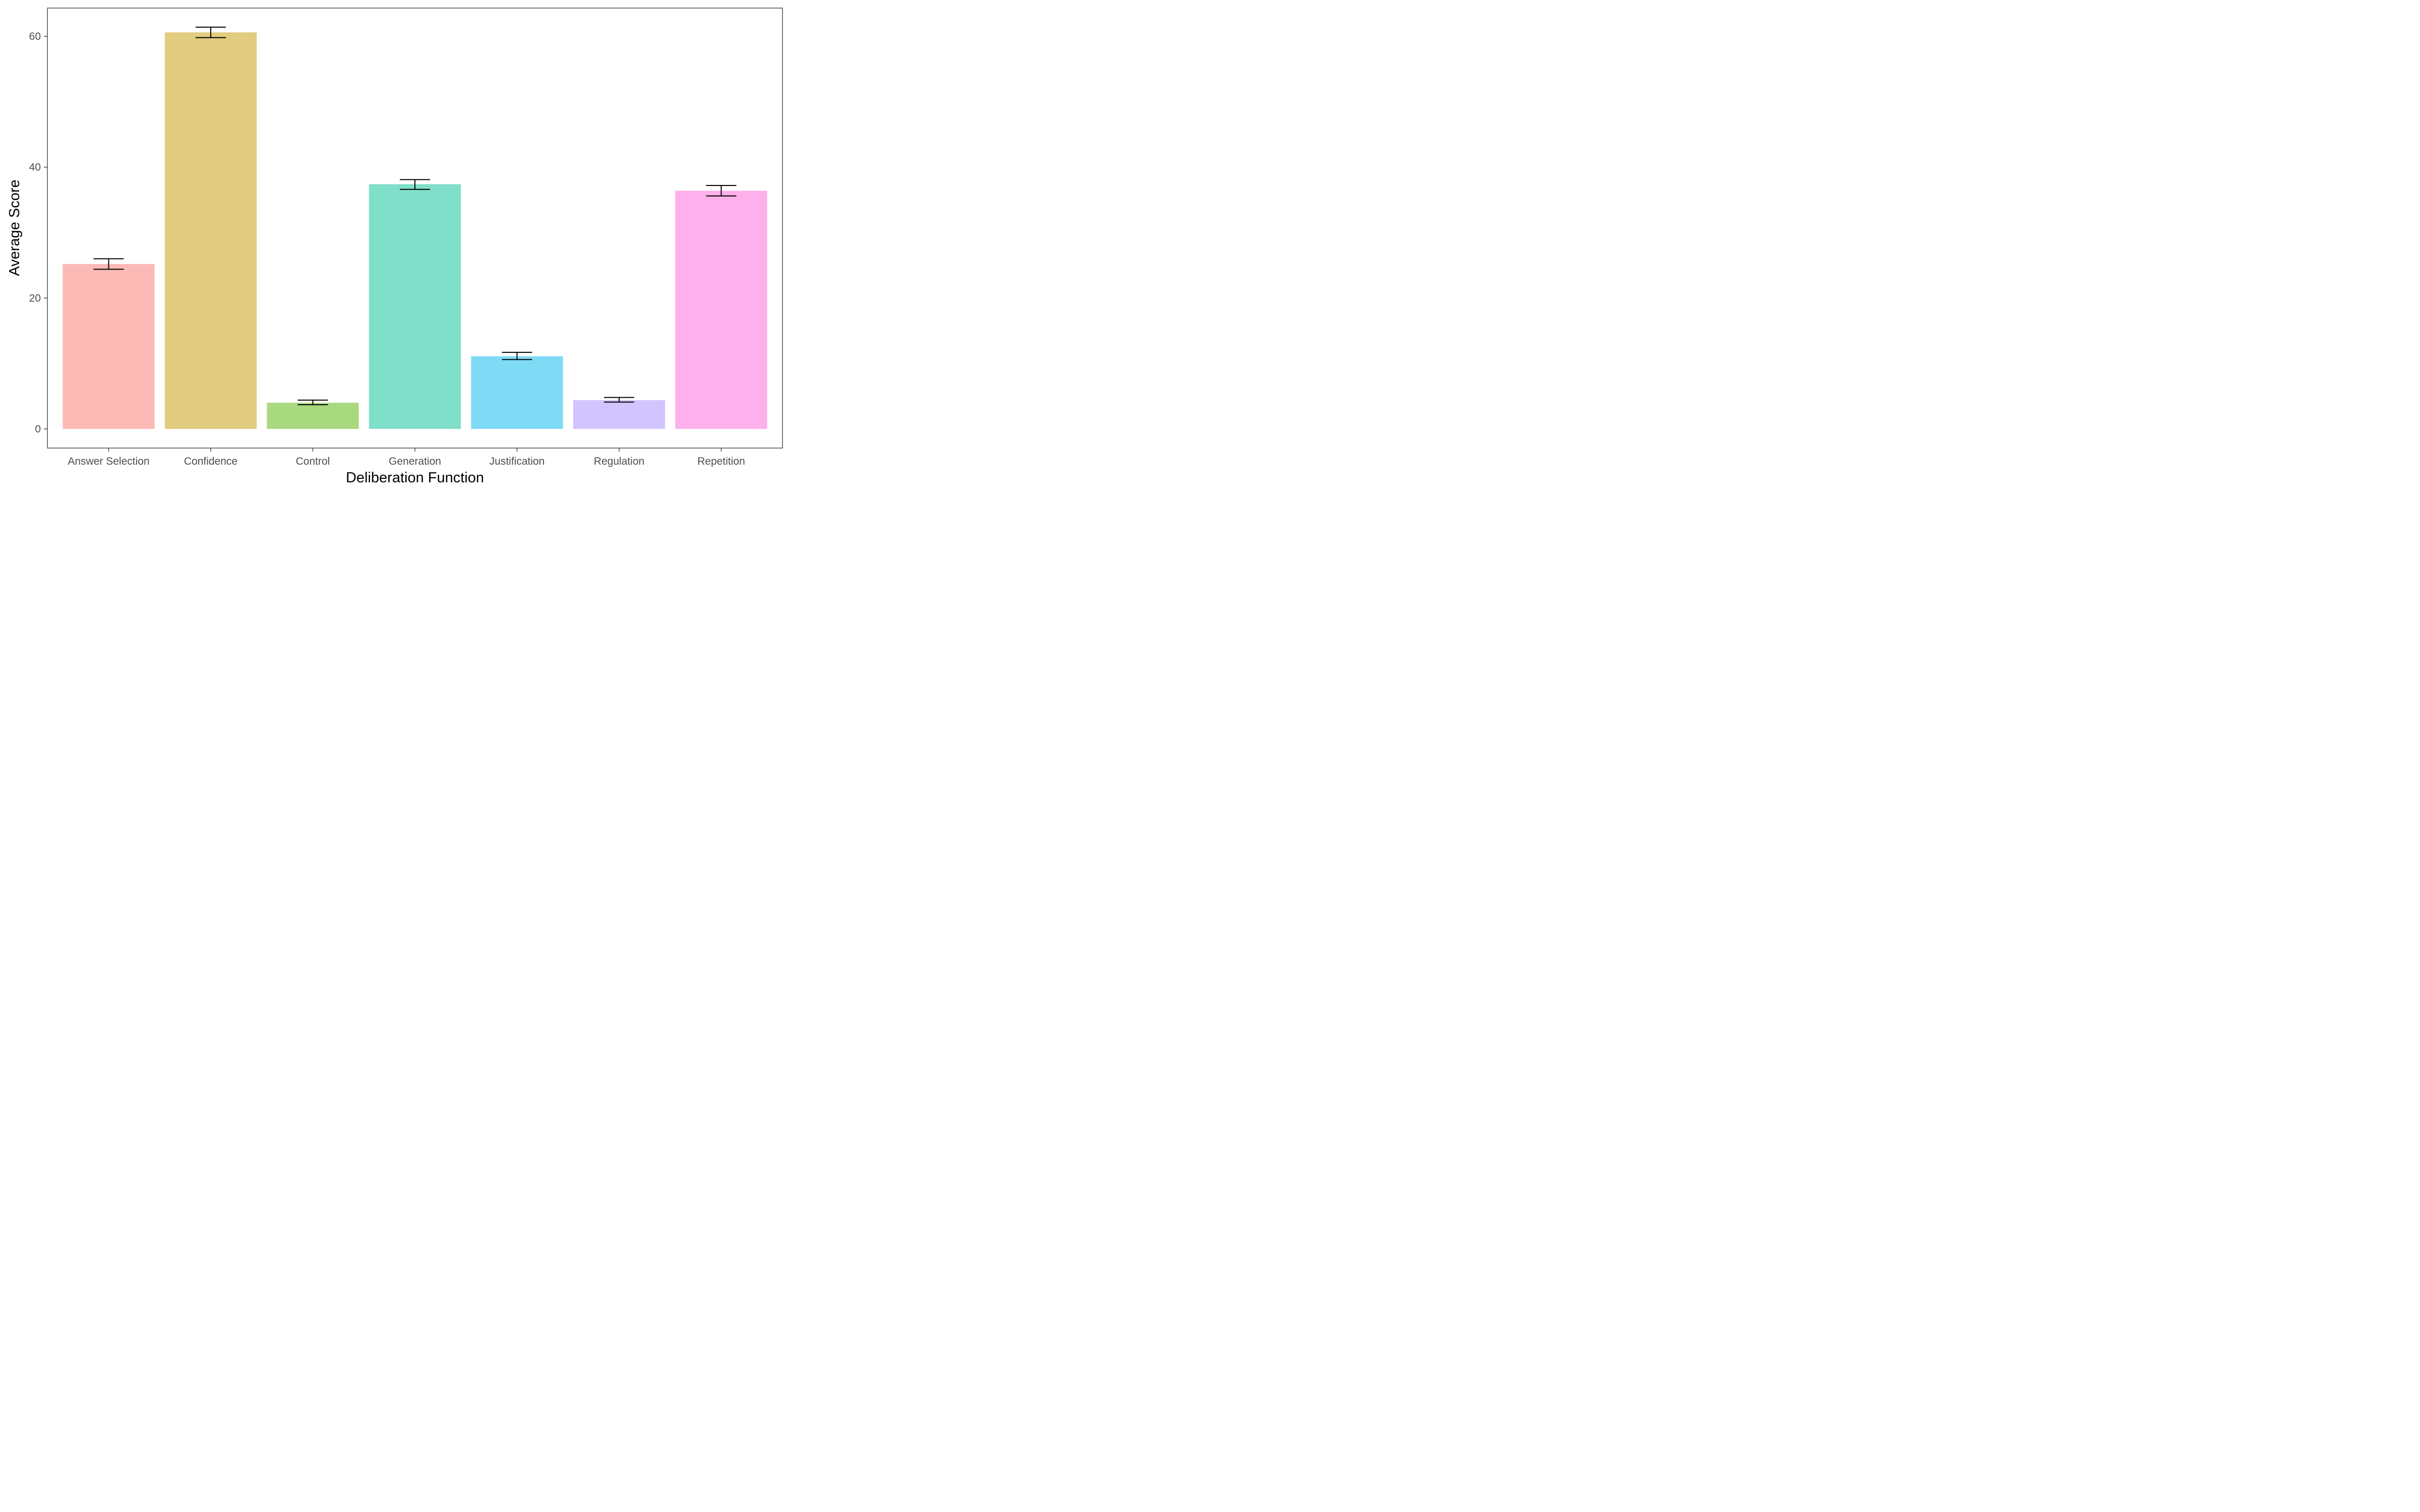 This screenshot has height=1512, width=2420. Describe the element at coordinates (35, 298) in the screenshot. I see `y-tick-label: 20` at that location.